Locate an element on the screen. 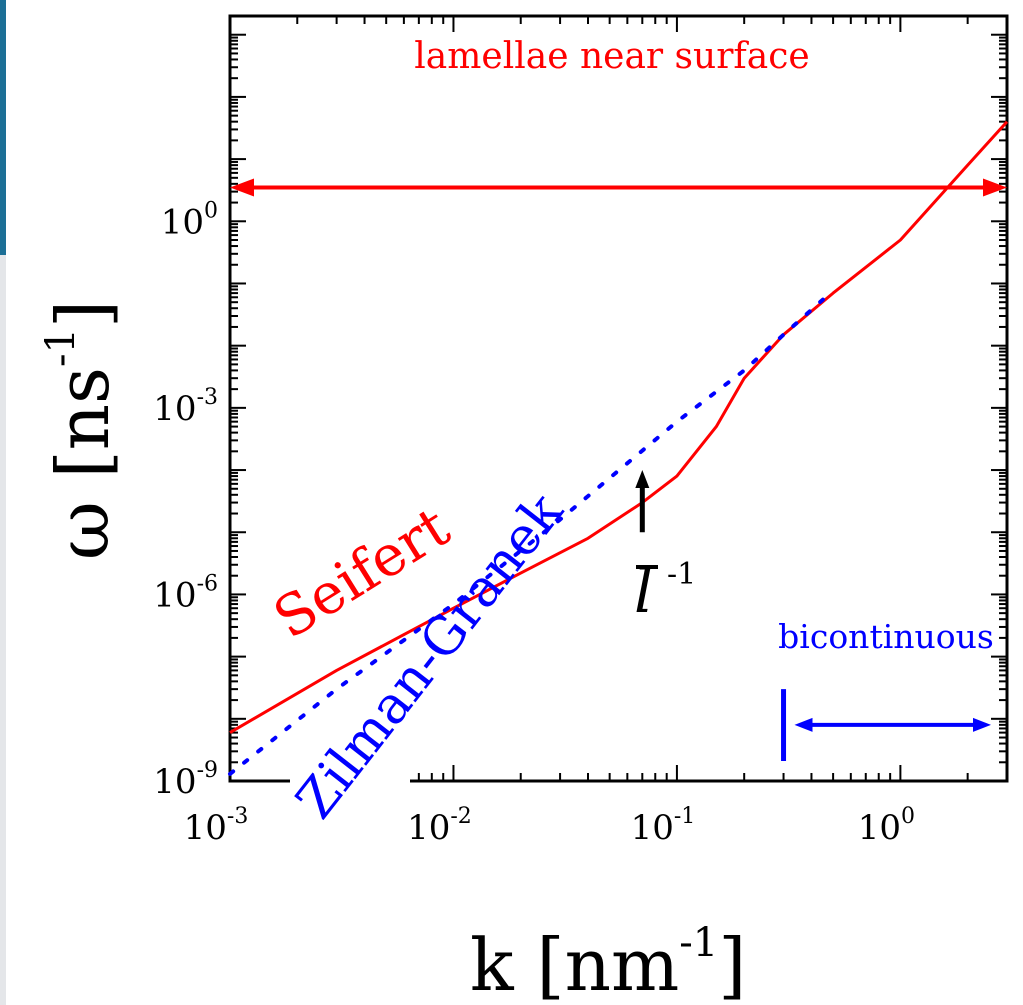 This screenshot has height=1005, width=1023. x-tick-label: 10⁻³ is located at coordinates (216, 826).